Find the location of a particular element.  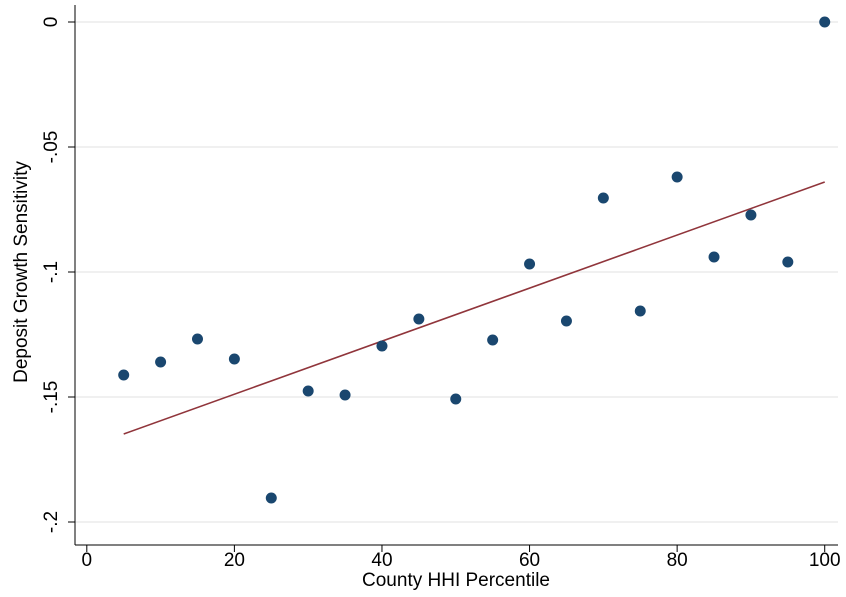

y-tick-label: -.15 is located at coordinates (51, 397).